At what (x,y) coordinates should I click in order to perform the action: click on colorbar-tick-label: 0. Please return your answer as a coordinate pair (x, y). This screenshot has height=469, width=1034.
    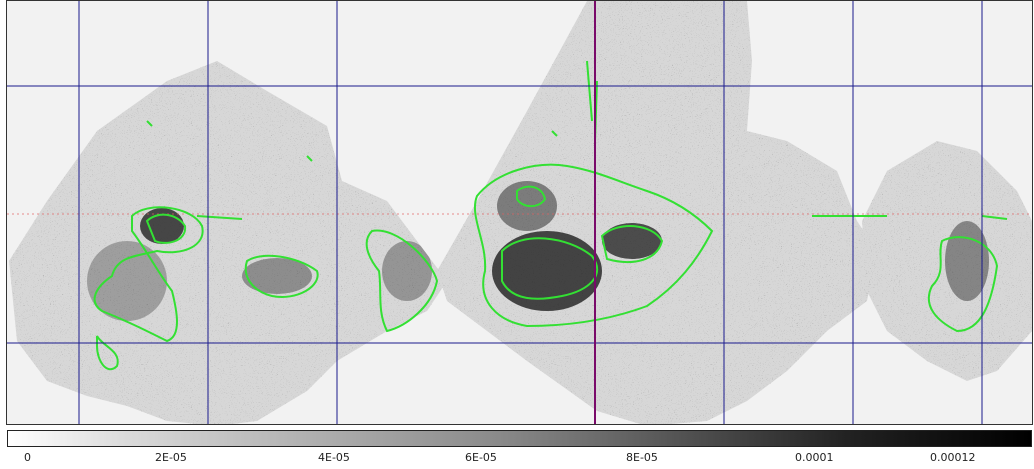
    Looking at the image, I should click on (27, 457).